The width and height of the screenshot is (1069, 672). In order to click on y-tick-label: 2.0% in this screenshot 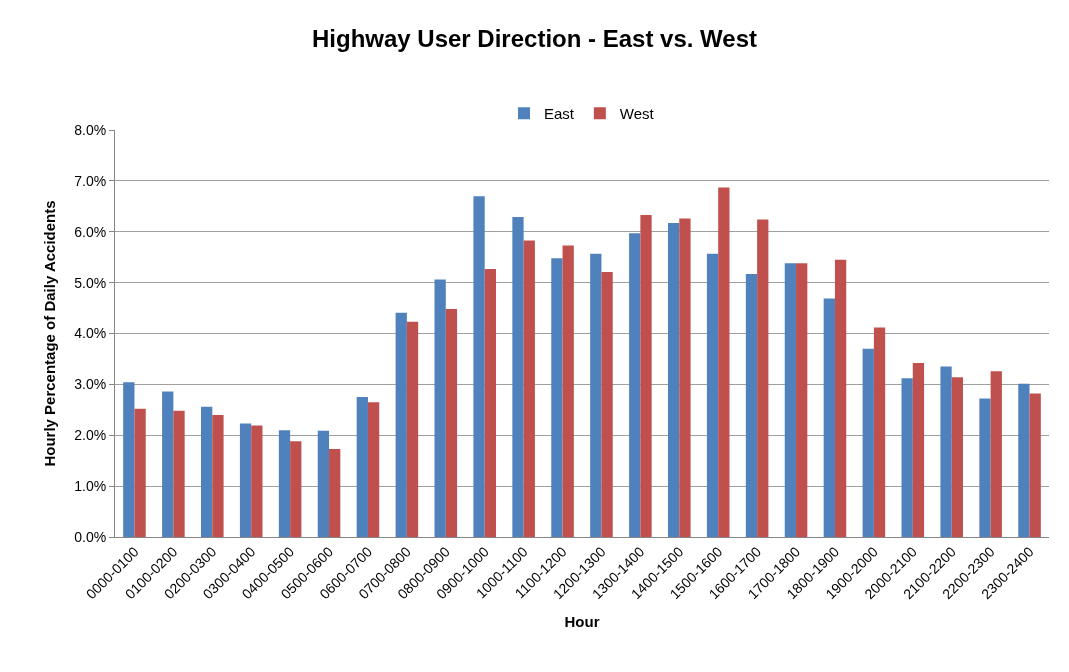, I will do `click(90, 435)`.